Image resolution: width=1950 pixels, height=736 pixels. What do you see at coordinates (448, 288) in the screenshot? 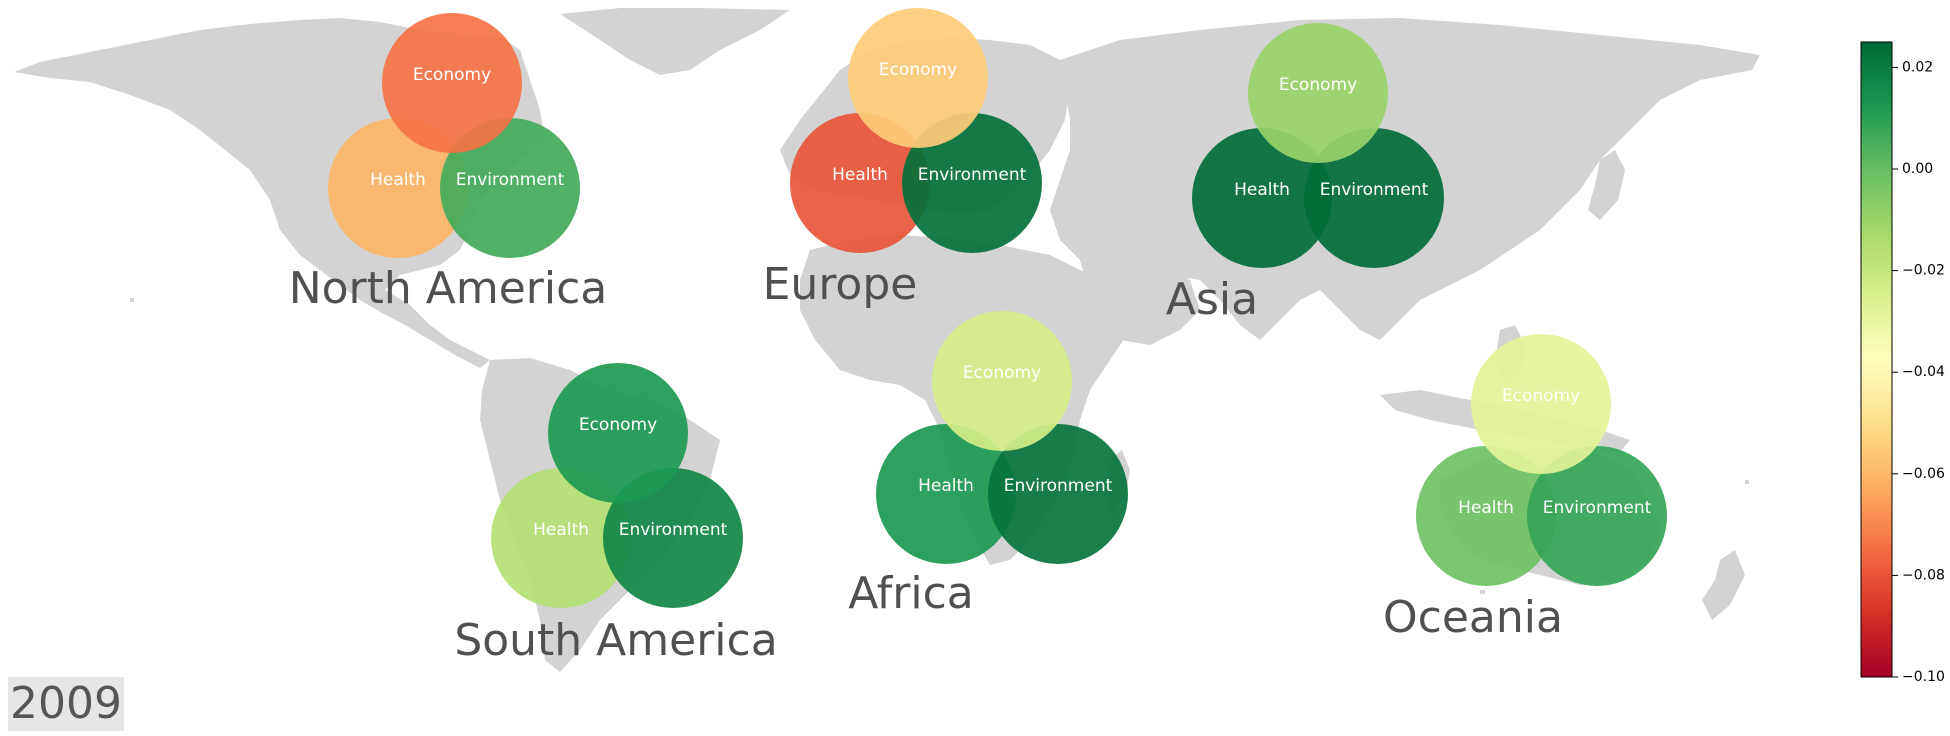
I see `region-name-north-america: North America` at bounding box center [448, 288].